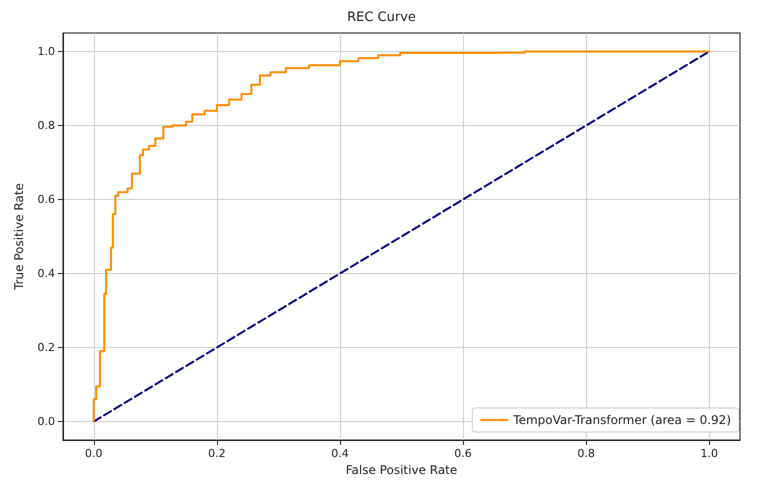 This screenshot has height=495, width=763. Describe the element at coordinates (586, 453) in the screenshot. I see `x-tick-label: 0.8` at that location.